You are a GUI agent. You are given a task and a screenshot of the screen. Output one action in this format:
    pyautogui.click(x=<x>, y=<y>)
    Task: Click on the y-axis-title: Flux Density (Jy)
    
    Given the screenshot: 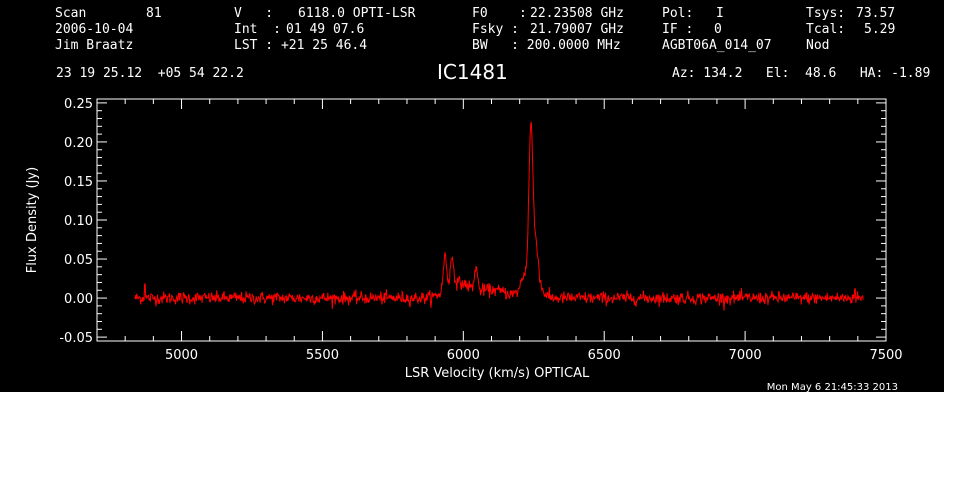 What is the action you would take?
    pyautogui.click(x=32, y=220)
    